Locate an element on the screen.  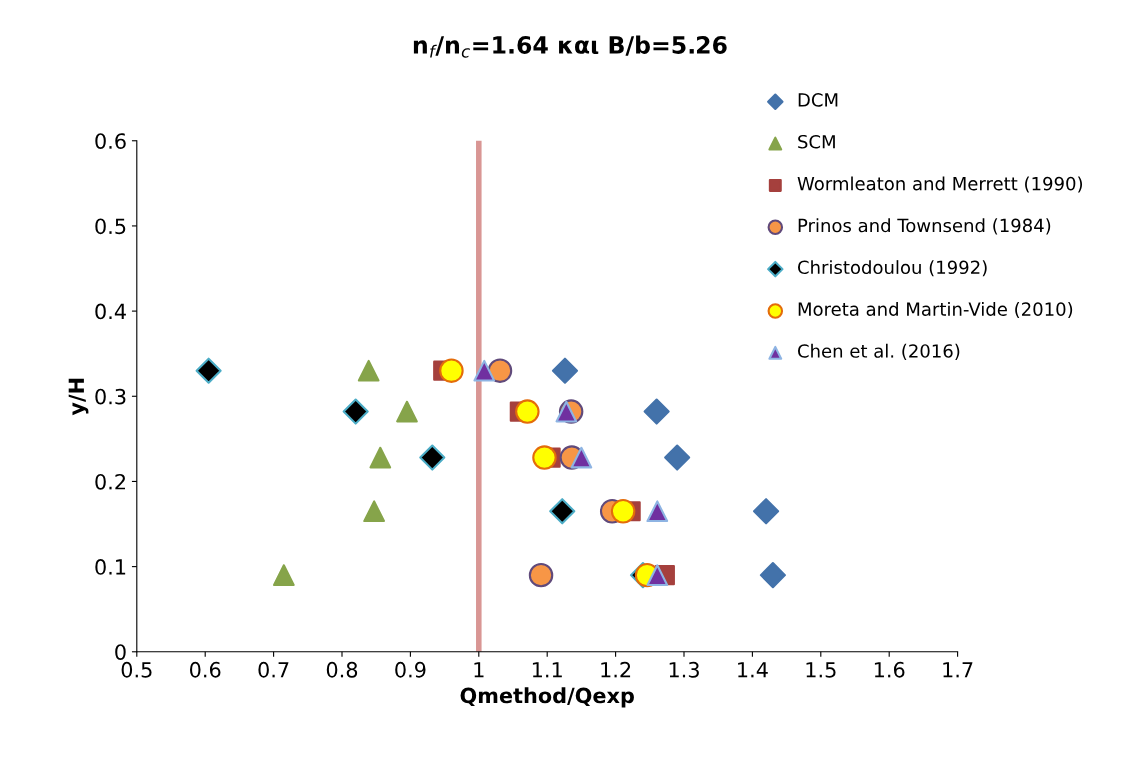
x-tick-label: 0.8 is located at coordinates (342, 669).